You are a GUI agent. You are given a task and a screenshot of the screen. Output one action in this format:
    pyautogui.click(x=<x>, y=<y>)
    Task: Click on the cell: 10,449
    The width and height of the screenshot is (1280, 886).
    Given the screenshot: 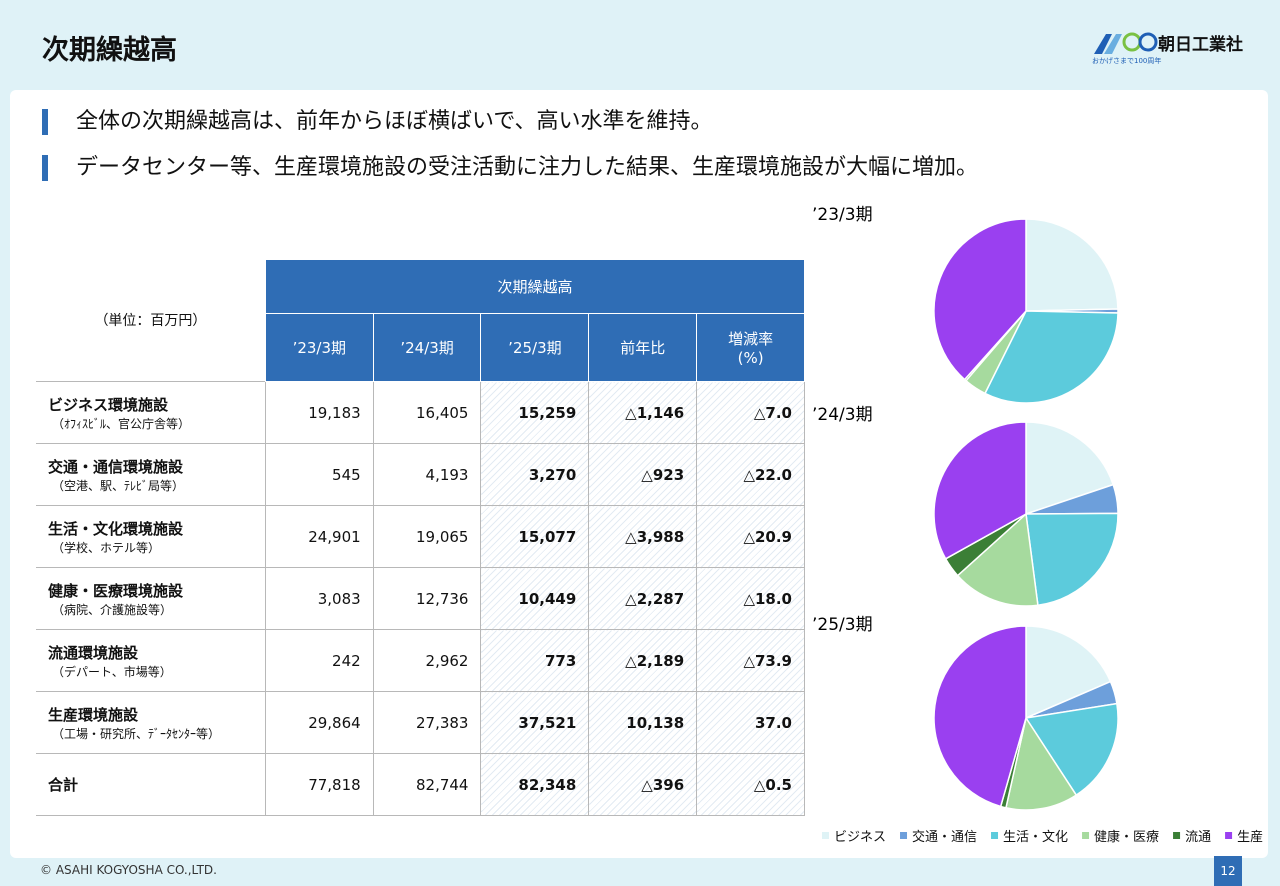 What is the action you would take?
    pyautogui.click(x=535, y=598)
    